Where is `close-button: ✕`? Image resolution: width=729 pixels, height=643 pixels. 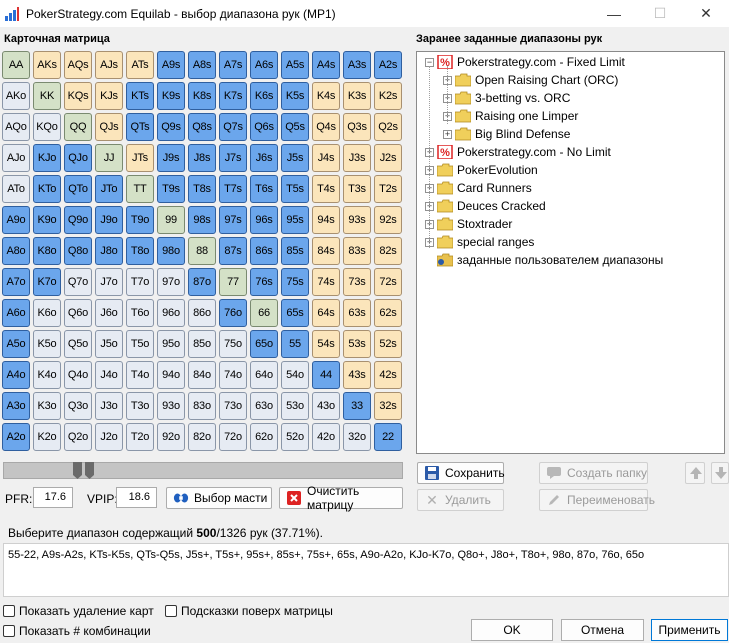 close-button: ✕ is located at coordinates (706, 13).